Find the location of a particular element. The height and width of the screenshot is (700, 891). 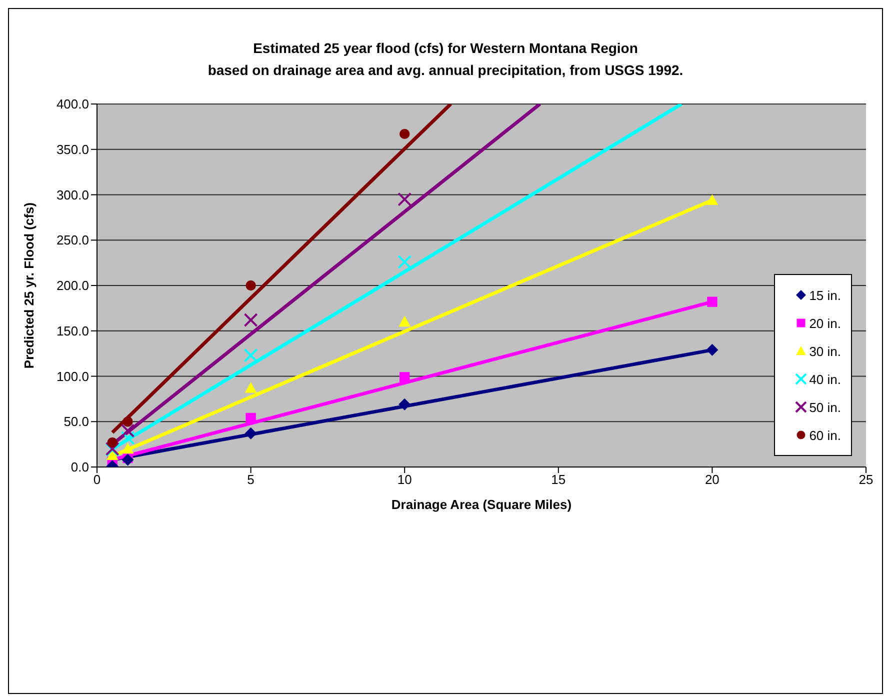

x-tick-label: 20 is located at coordinates (712, 480).